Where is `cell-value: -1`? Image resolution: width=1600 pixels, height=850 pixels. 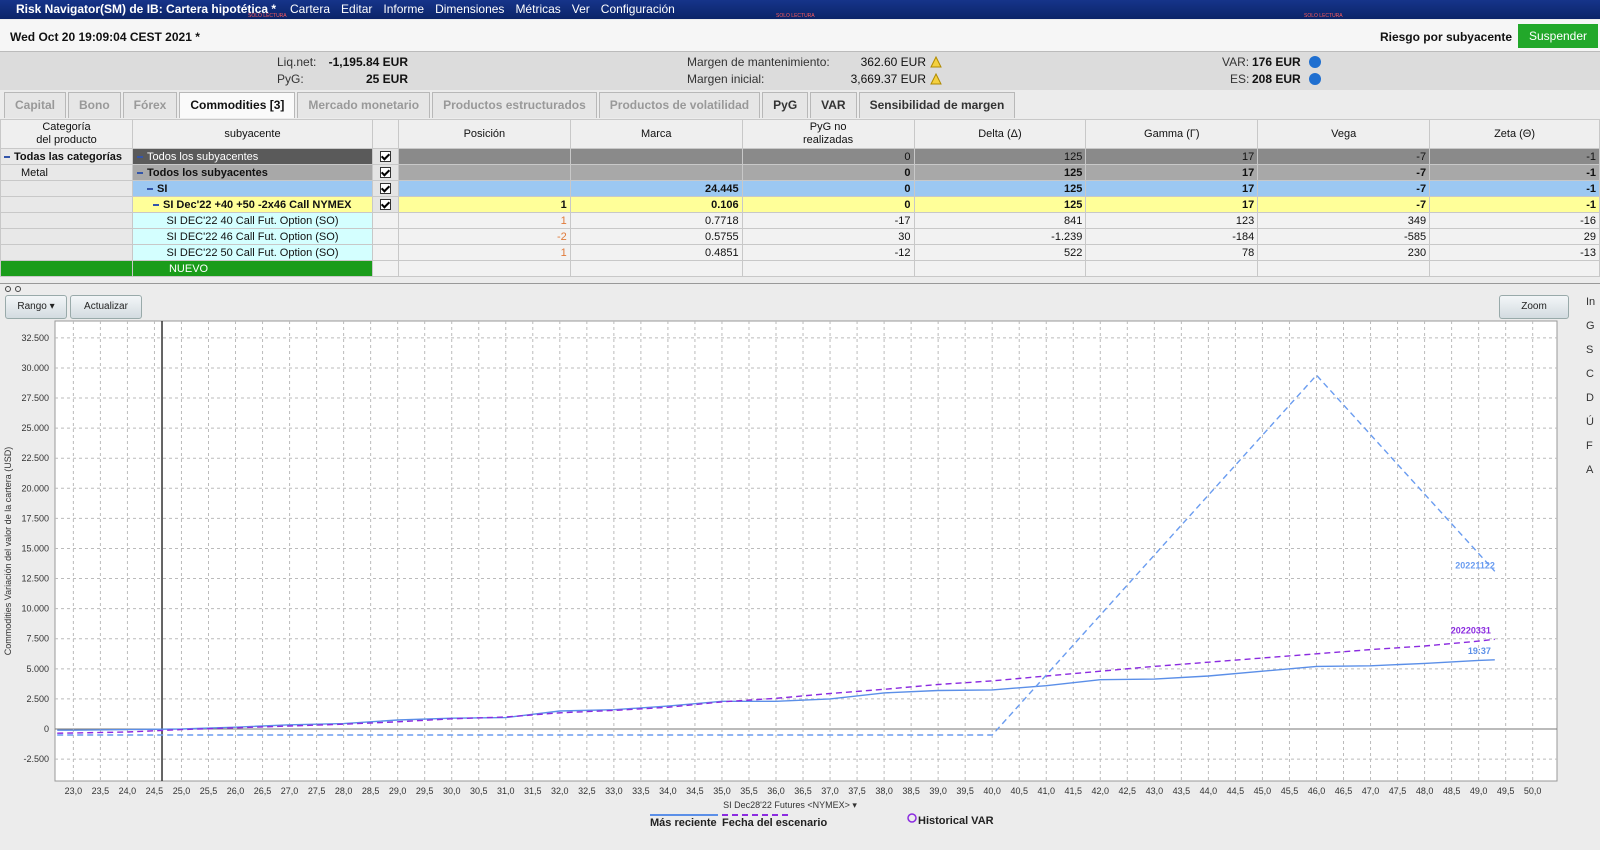
cell-value: -1 is located at coordinates (1591, 172).